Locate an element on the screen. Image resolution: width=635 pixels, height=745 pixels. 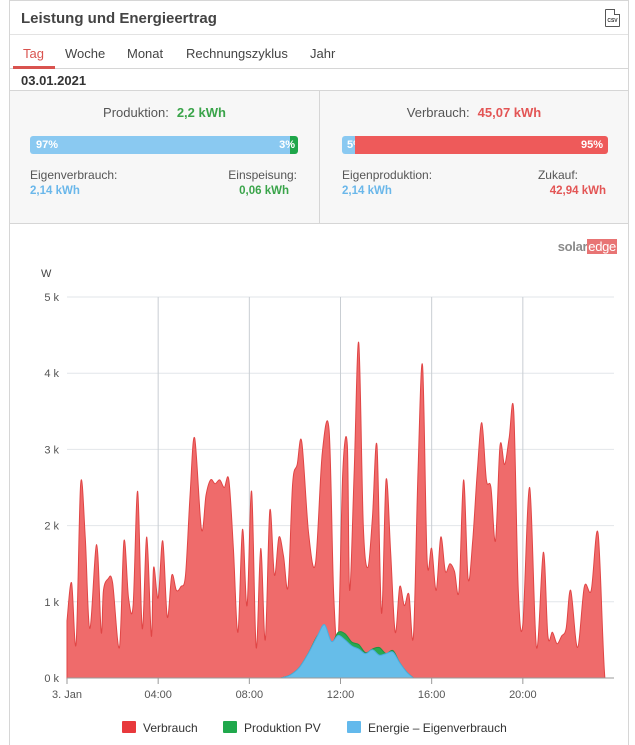
production-split-bar: 97% 3% is located at coordinates (164, 145).